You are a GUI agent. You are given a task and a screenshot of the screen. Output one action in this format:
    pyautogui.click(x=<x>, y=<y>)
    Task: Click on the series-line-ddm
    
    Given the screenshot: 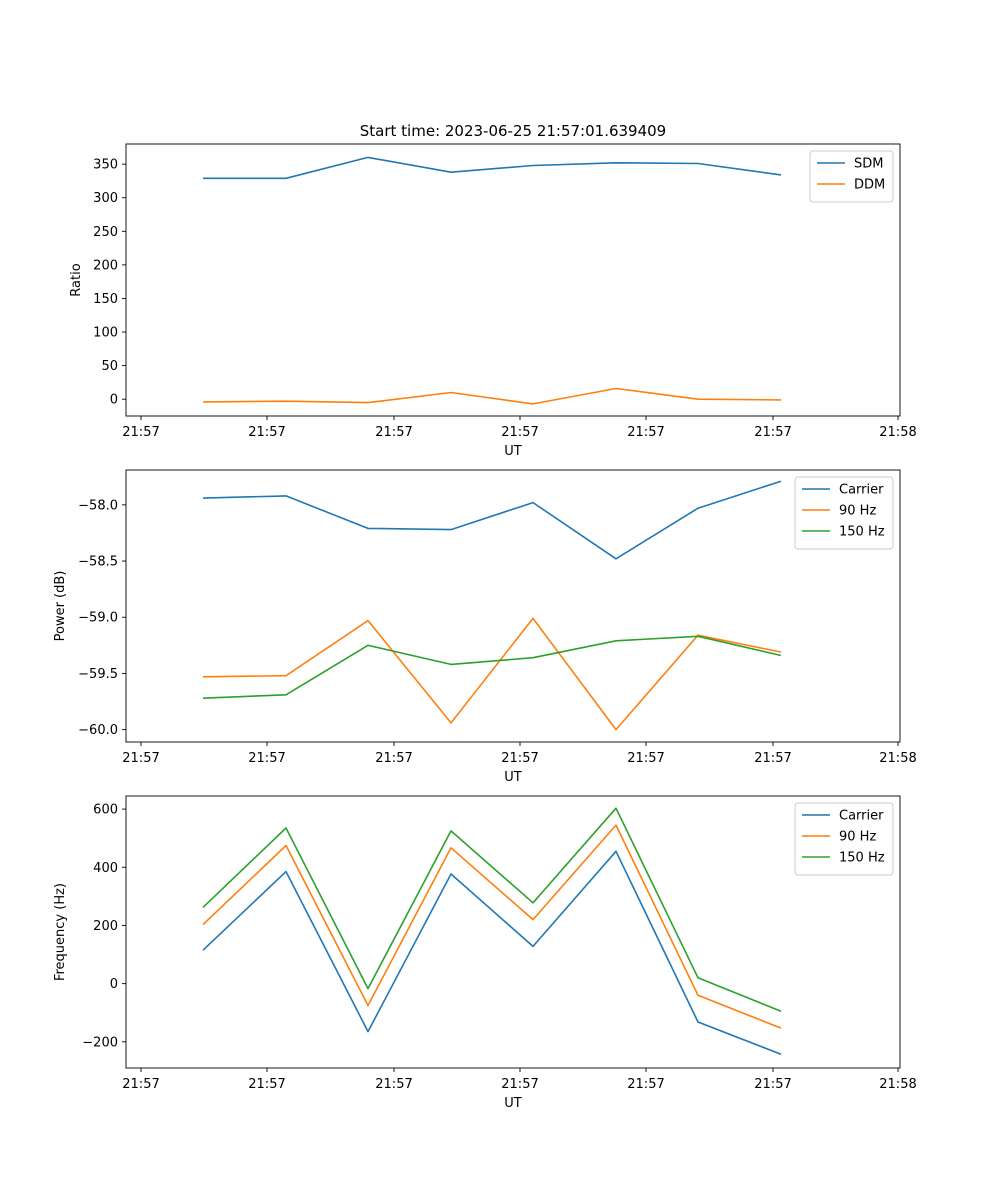 What is the action you would take?
    pyautogui.click(x=492, y=396)
    